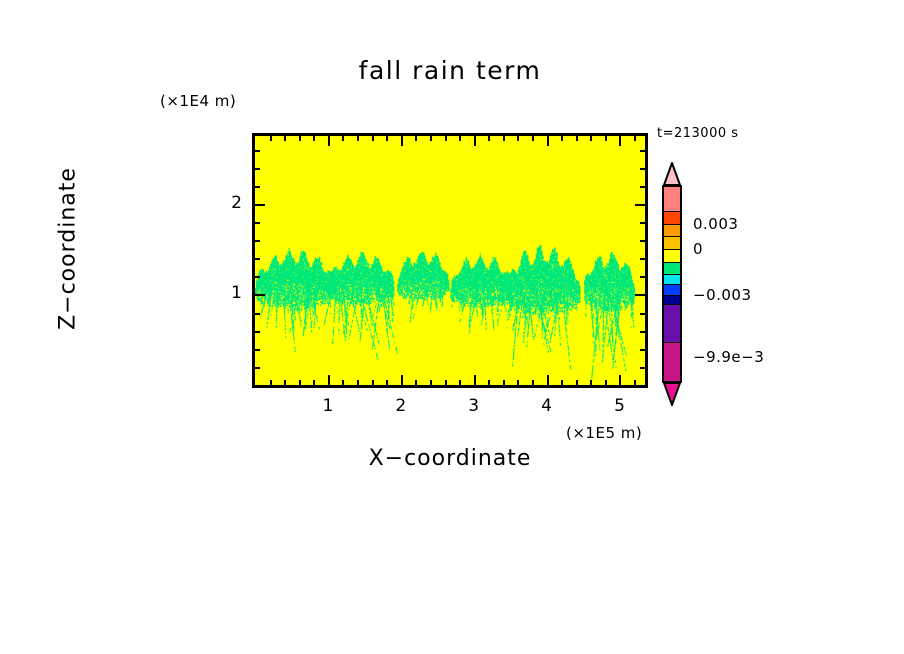 The height and width of the screenshot is (654, 904). Describe the element at coordinates (236, 202) in the screenshot. I see `y-tick-label: 2` at that location.